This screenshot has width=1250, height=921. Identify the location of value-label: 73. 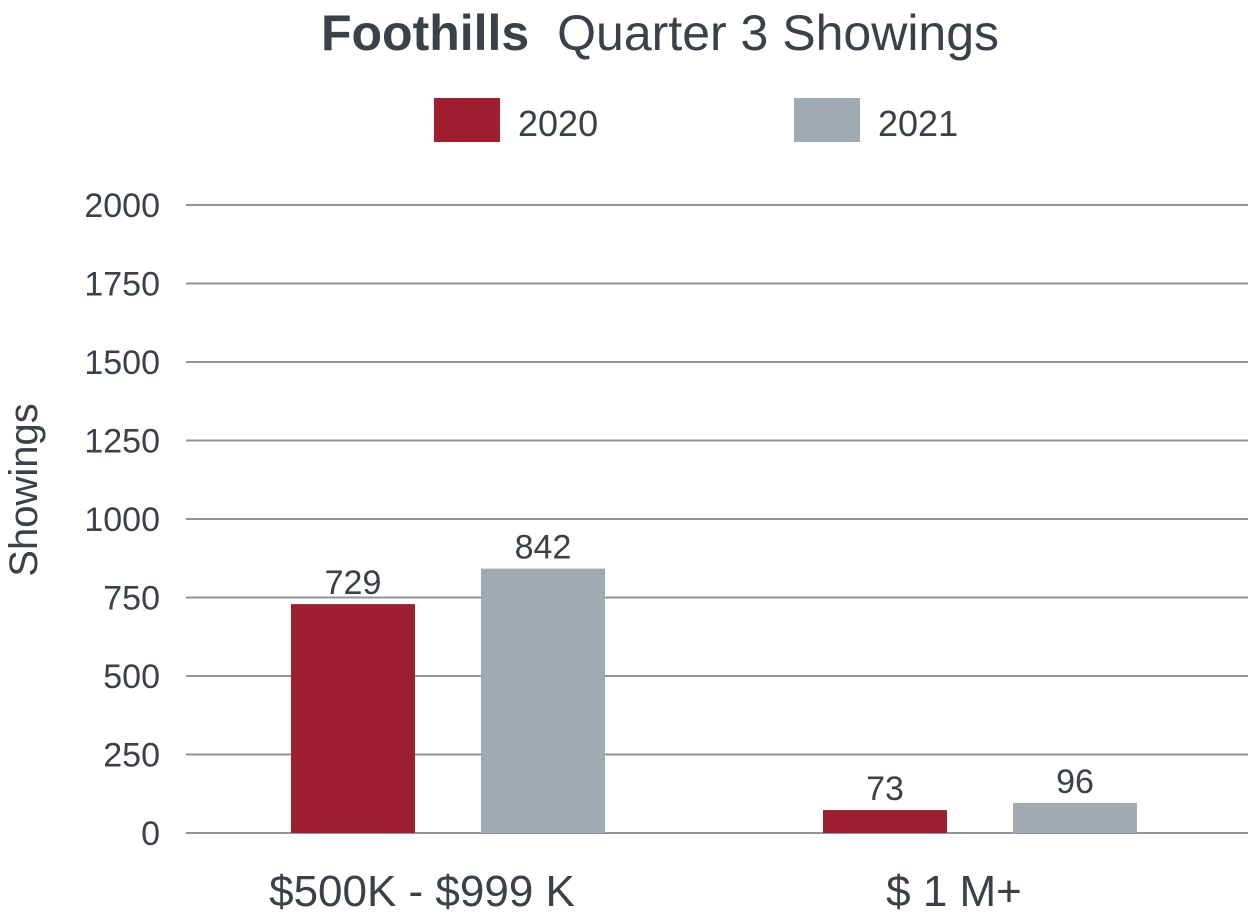
(885, 789).